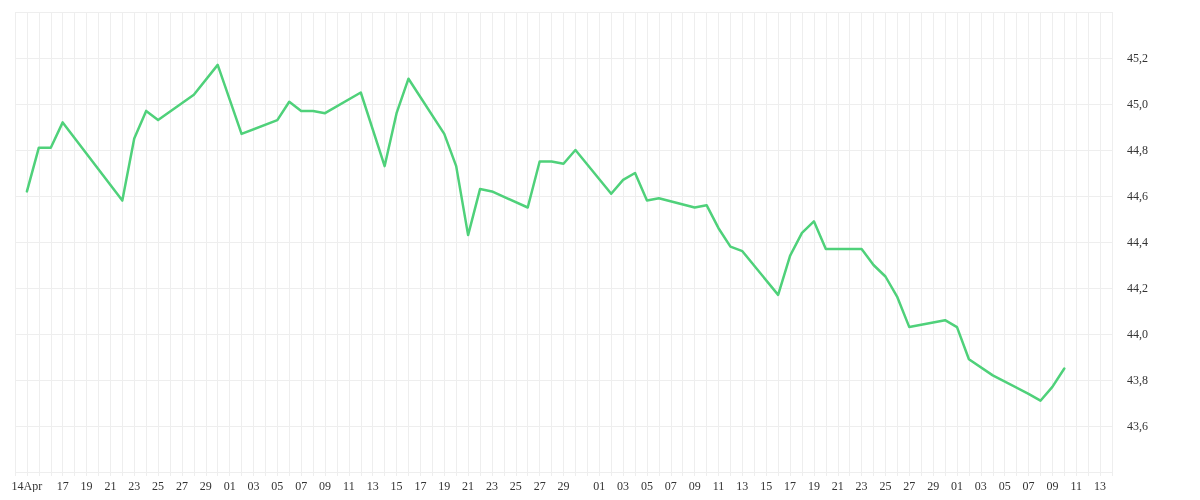 Image resolution: width=1200 pixels, height=500 pixels. Describe the element at coordinates (1137, 426) in the screenshot. I see `y-tick-label: 43,6` at that location.